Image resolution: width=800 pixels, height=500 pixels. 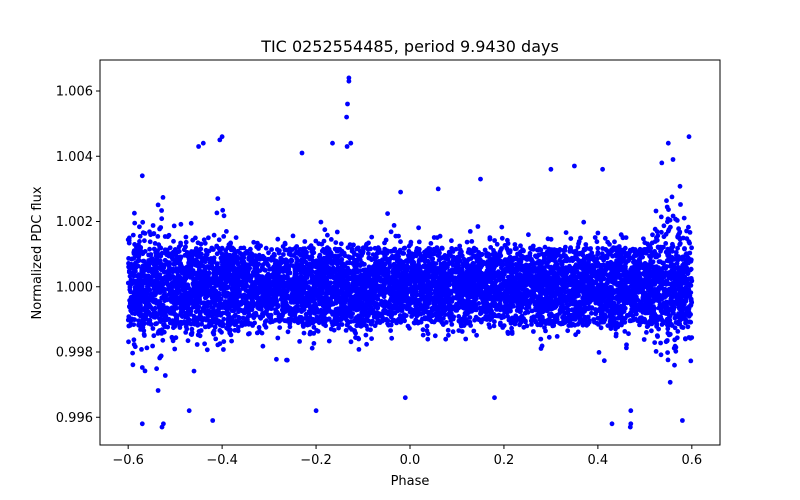 What do you see at coordinates (409, 46) in the screenshot?
I see `chart-title: TIC 0252554485, period 9.9430 days` at bounding box center [409, 46].